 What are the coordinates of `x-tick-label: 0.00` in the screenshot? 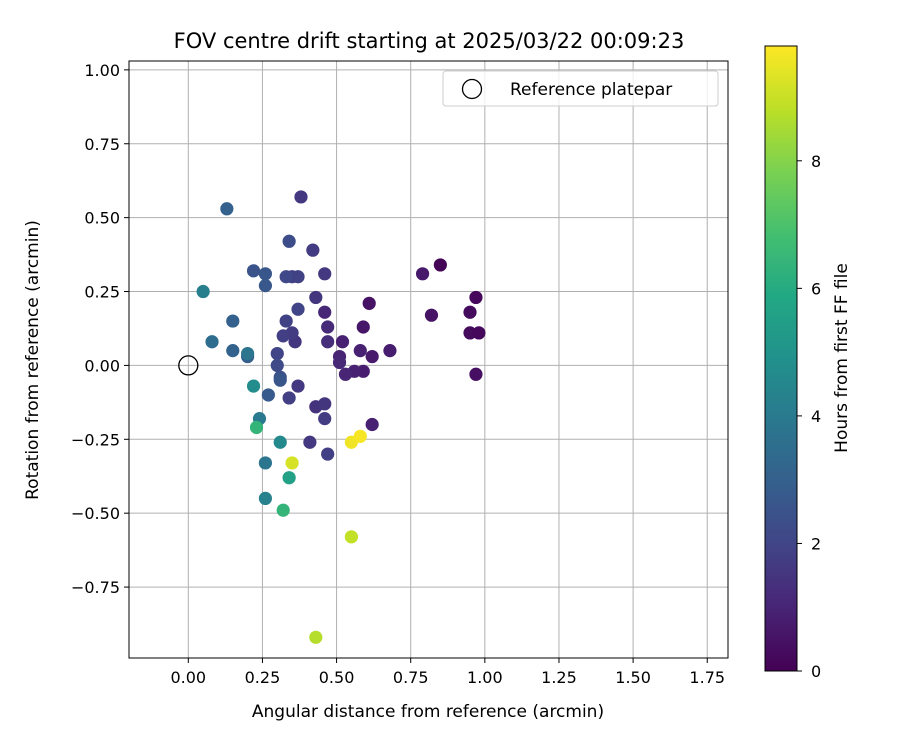 It's located at (188, 677).